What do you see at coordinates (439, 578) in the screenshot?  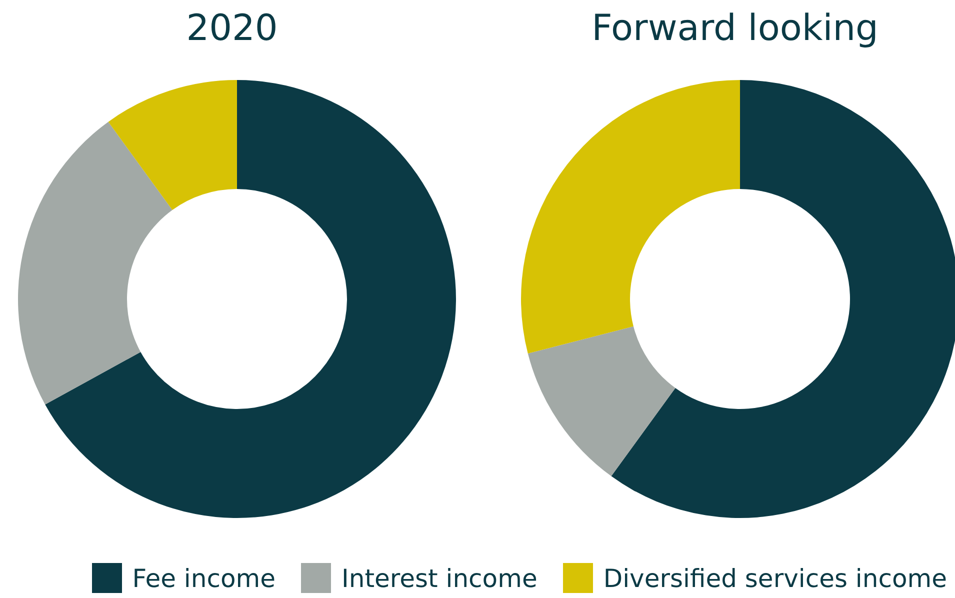 I see `legend-label: Interest income` at bounding box center [439, 578].